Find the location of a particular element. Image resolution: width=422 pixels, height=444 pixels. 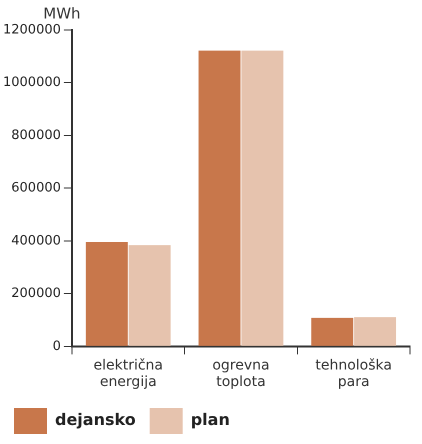

y-tick-label: 1200000 is located at coordinates (31, 30).